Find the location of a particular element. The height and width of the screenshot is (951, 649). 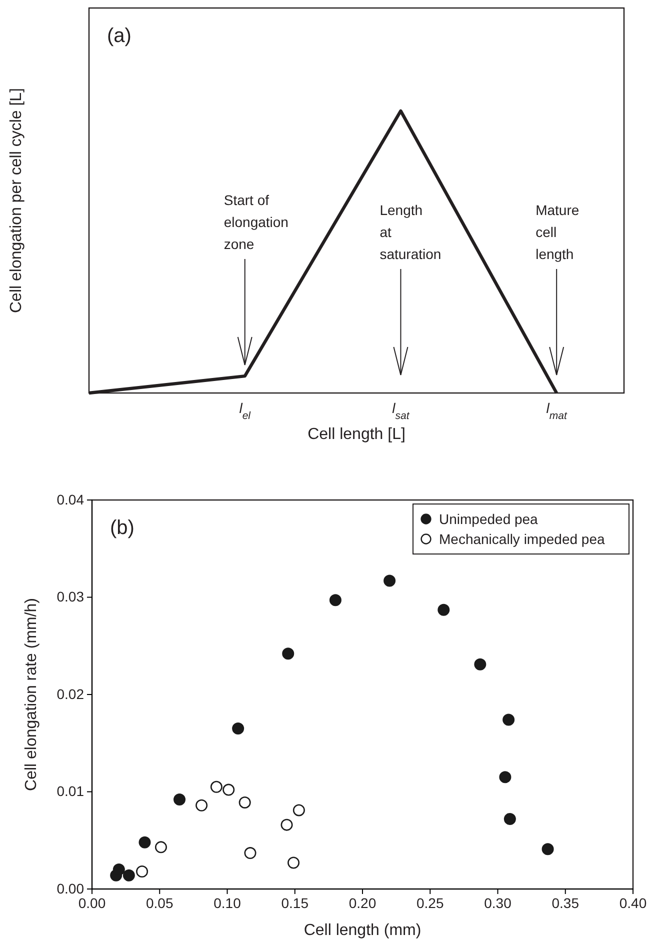

text: (b) is located at coordinates (122, 528).